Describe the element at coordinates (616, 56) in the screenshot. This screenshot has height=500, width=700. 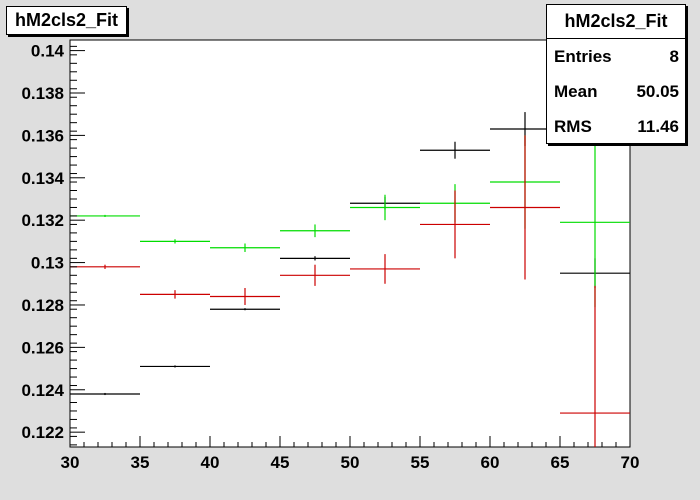
I see `stats-row-entries: Entries 8` at that location.